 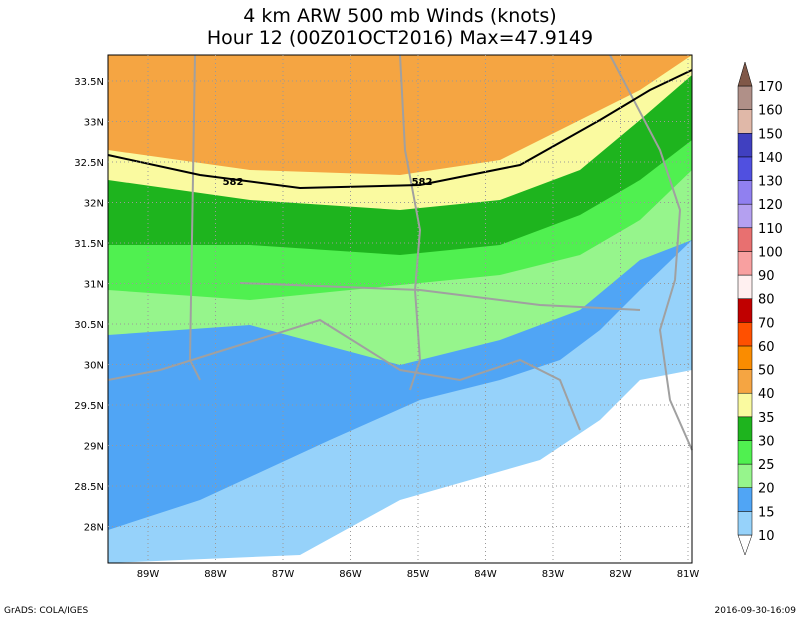 I want to click on lon-label: 89W, so click(x=148, y=574).